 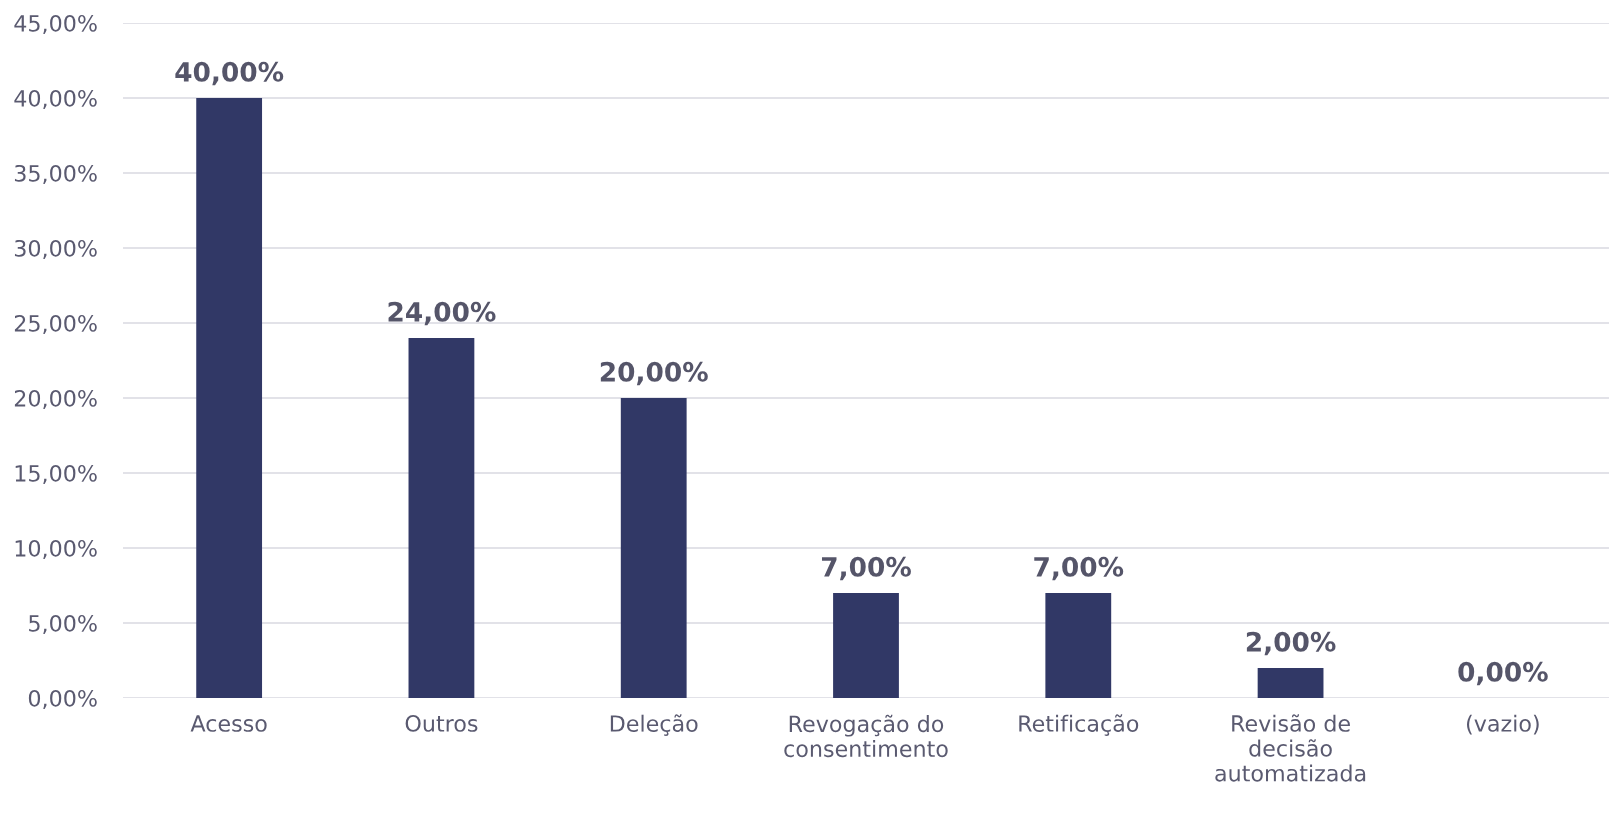 I want to click on data-label: 20,00%, so click(x=654, y=373).